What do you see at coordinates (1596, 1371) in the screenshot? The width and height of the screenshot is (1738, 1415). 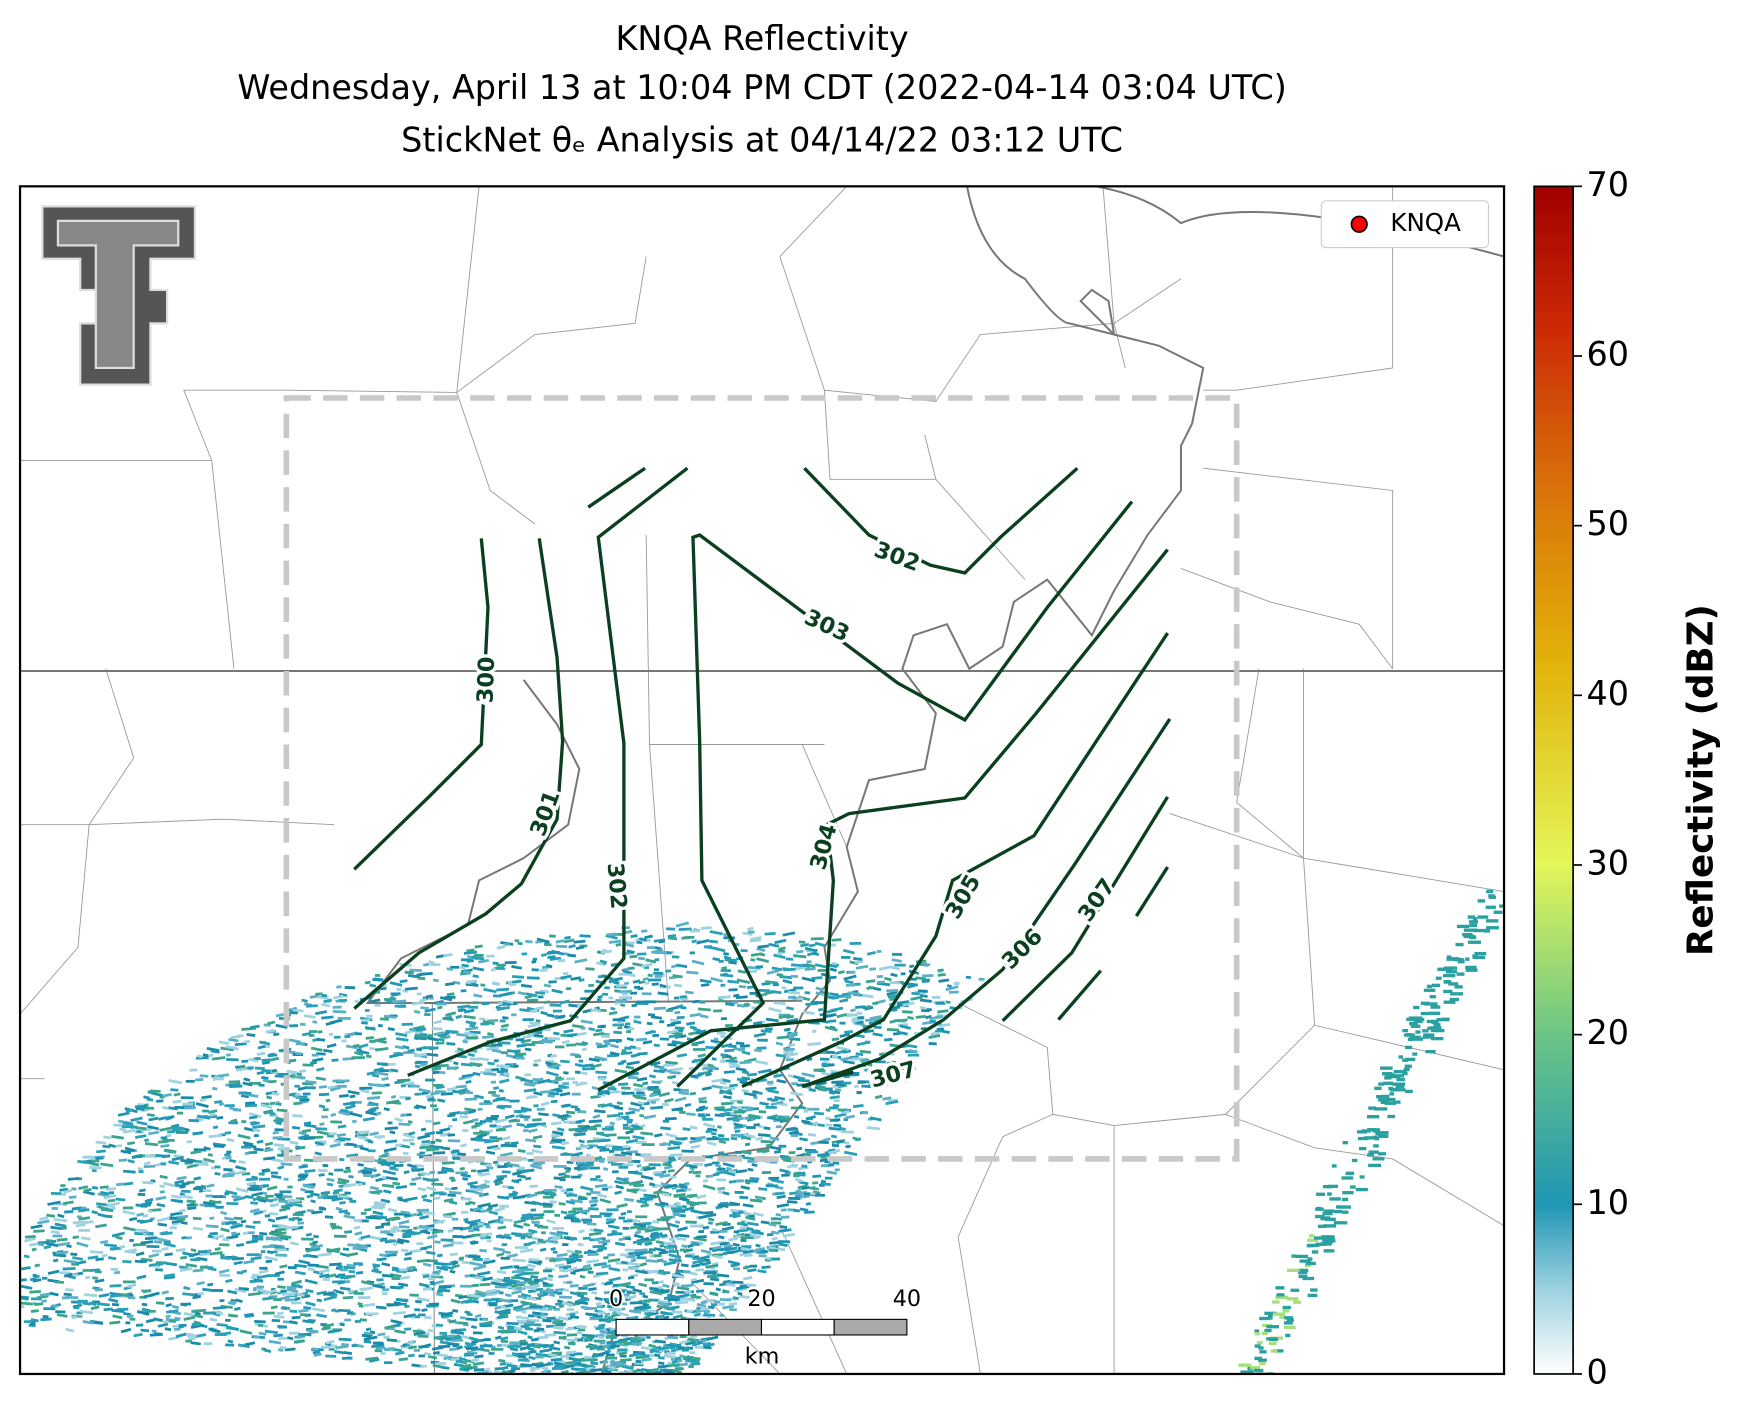 I see `colorbar-tick-label: 0` at bounding box center [1596, 1371].